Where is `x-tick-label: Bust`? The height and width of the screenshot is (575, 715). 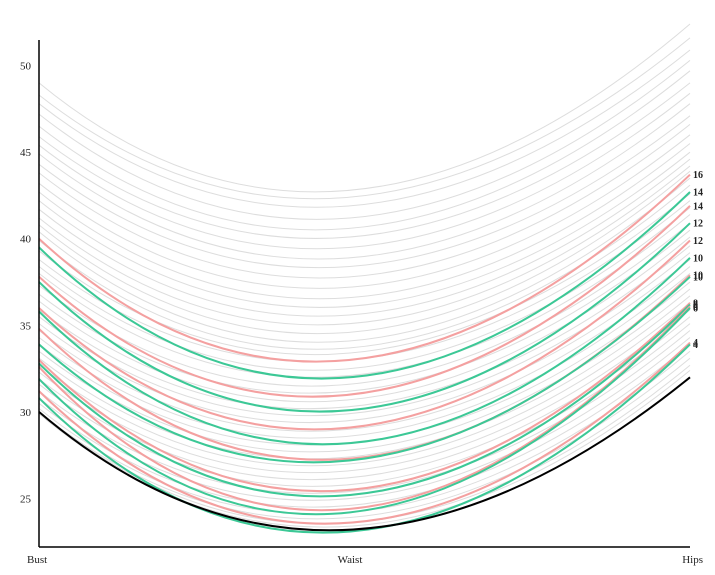
x-tick-label: Bust is located at coordinates (37, 560).